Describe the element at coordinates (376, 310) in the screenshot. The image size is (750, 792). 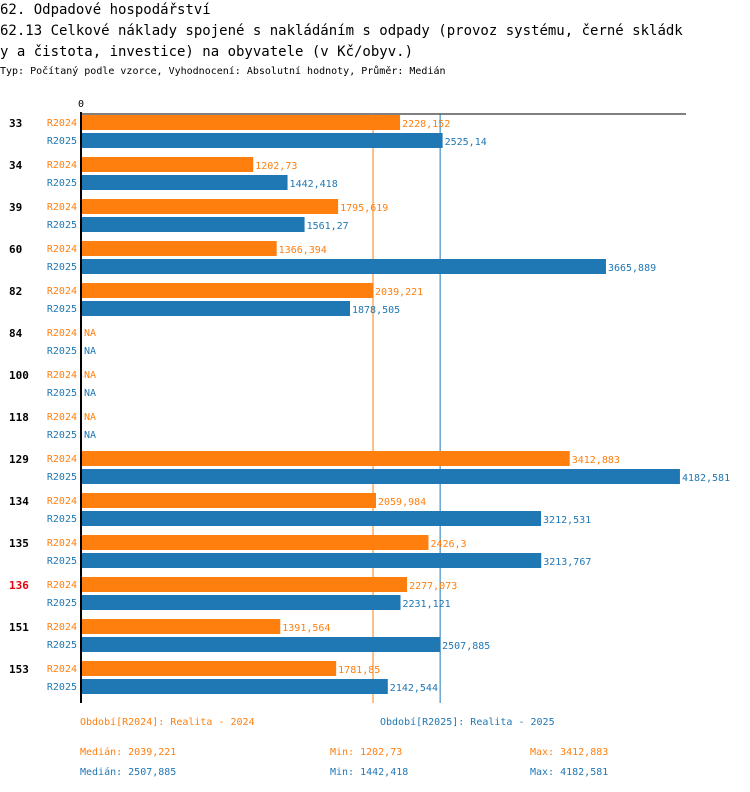
I see `data-label: 1878,505` at that location.